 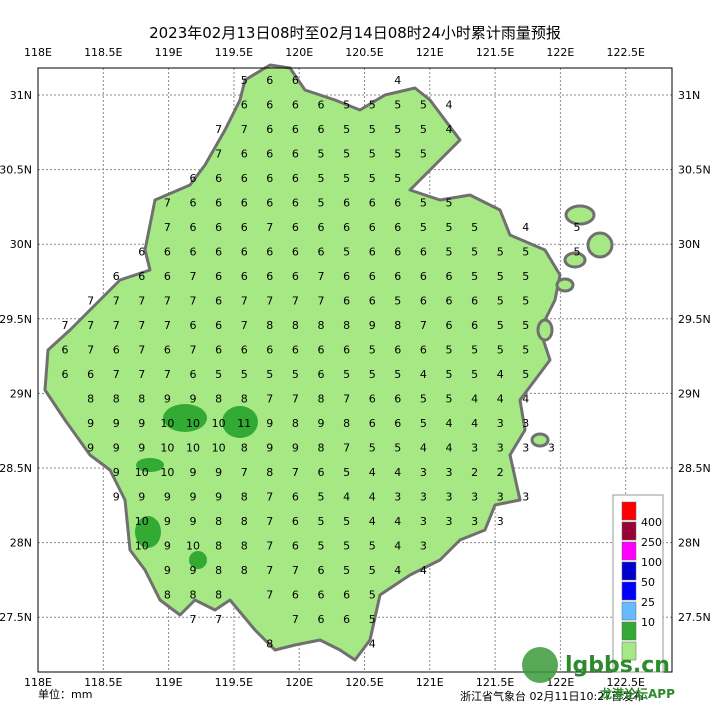 I want to click on source-label: 浙江省气象台 02月11日10:27首发布, so click(x=552, y=696).